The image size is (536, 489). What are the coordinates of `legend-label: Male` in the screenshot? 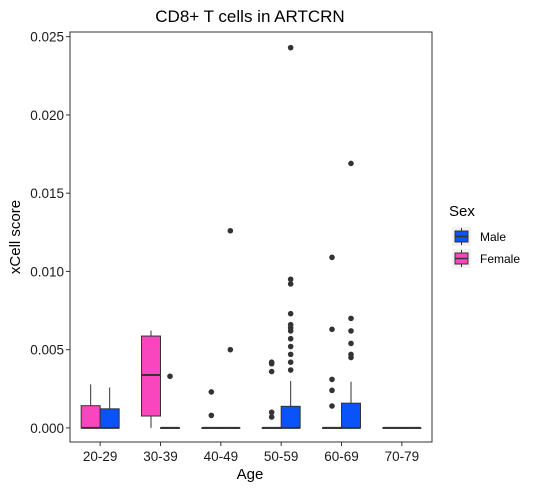 It's located at (493, 237).